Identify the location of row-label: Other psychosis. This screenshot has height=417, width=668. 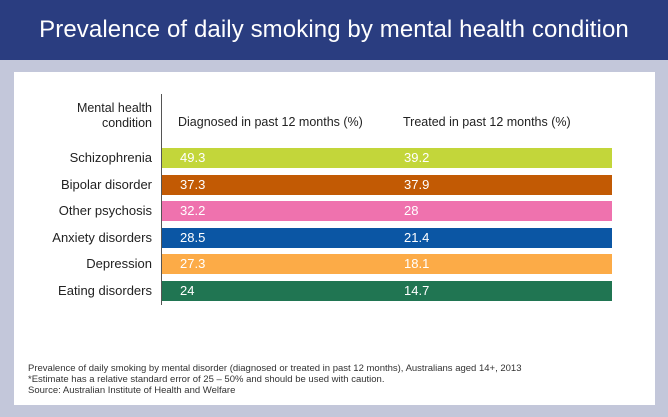
(105, 210).